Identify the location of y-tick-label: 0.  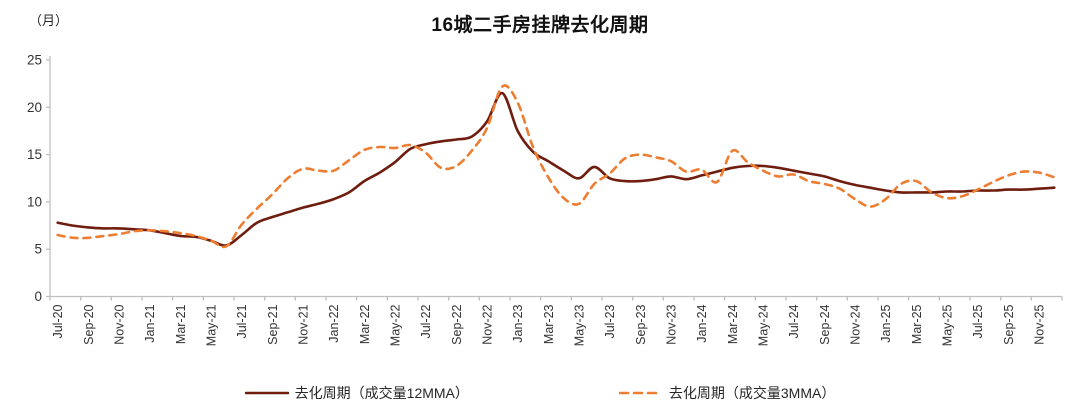
(38, 296).